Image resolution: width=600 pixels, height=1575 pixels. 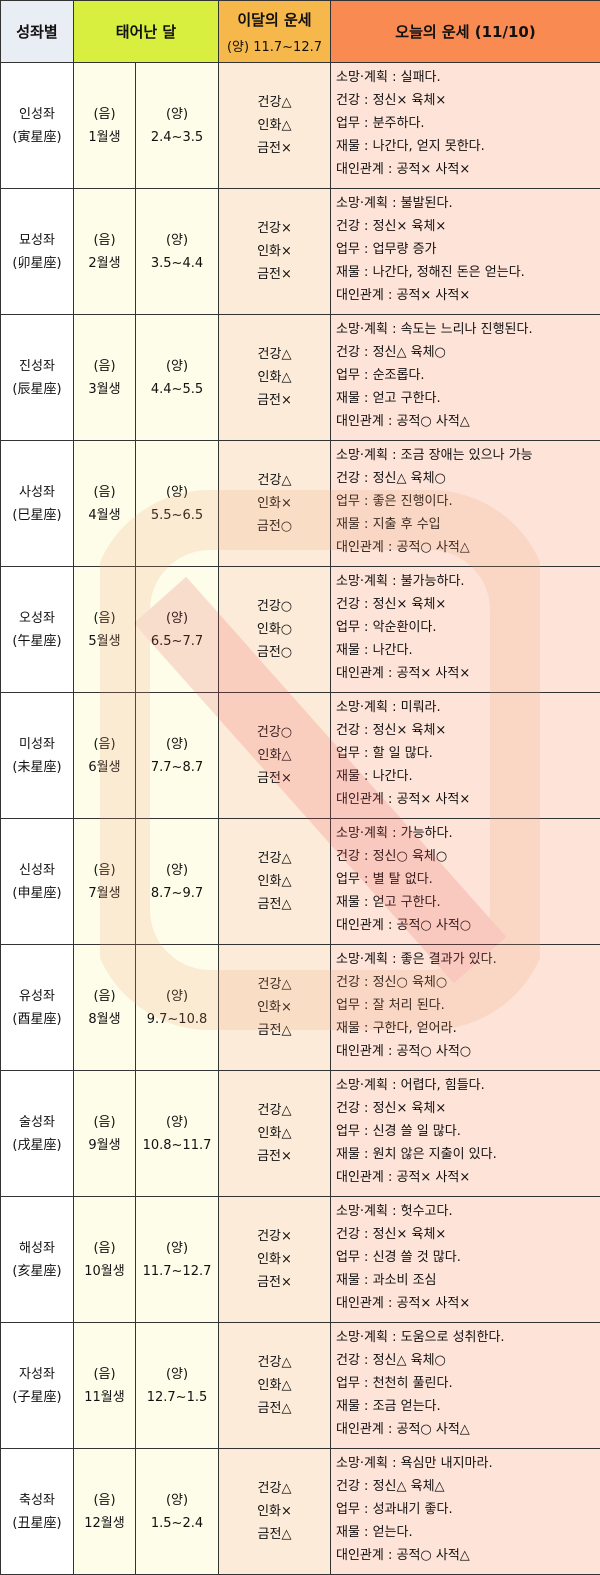 What do you see at coordinates (177, 126) in the screenshot?
I see `solar-cell: (양)2.4~3.5` at bounding box center [177, 126].